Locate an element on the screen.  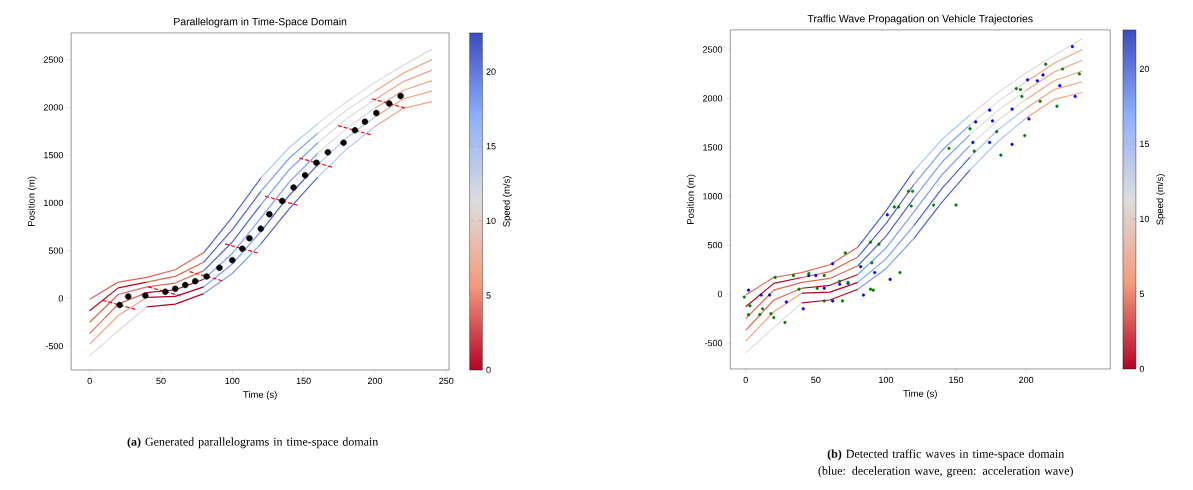
text: (b) Detected traffic waves in time-space domain (blue: deceleration wave, green: acceleration wave) is located at coordinates (945, 463).